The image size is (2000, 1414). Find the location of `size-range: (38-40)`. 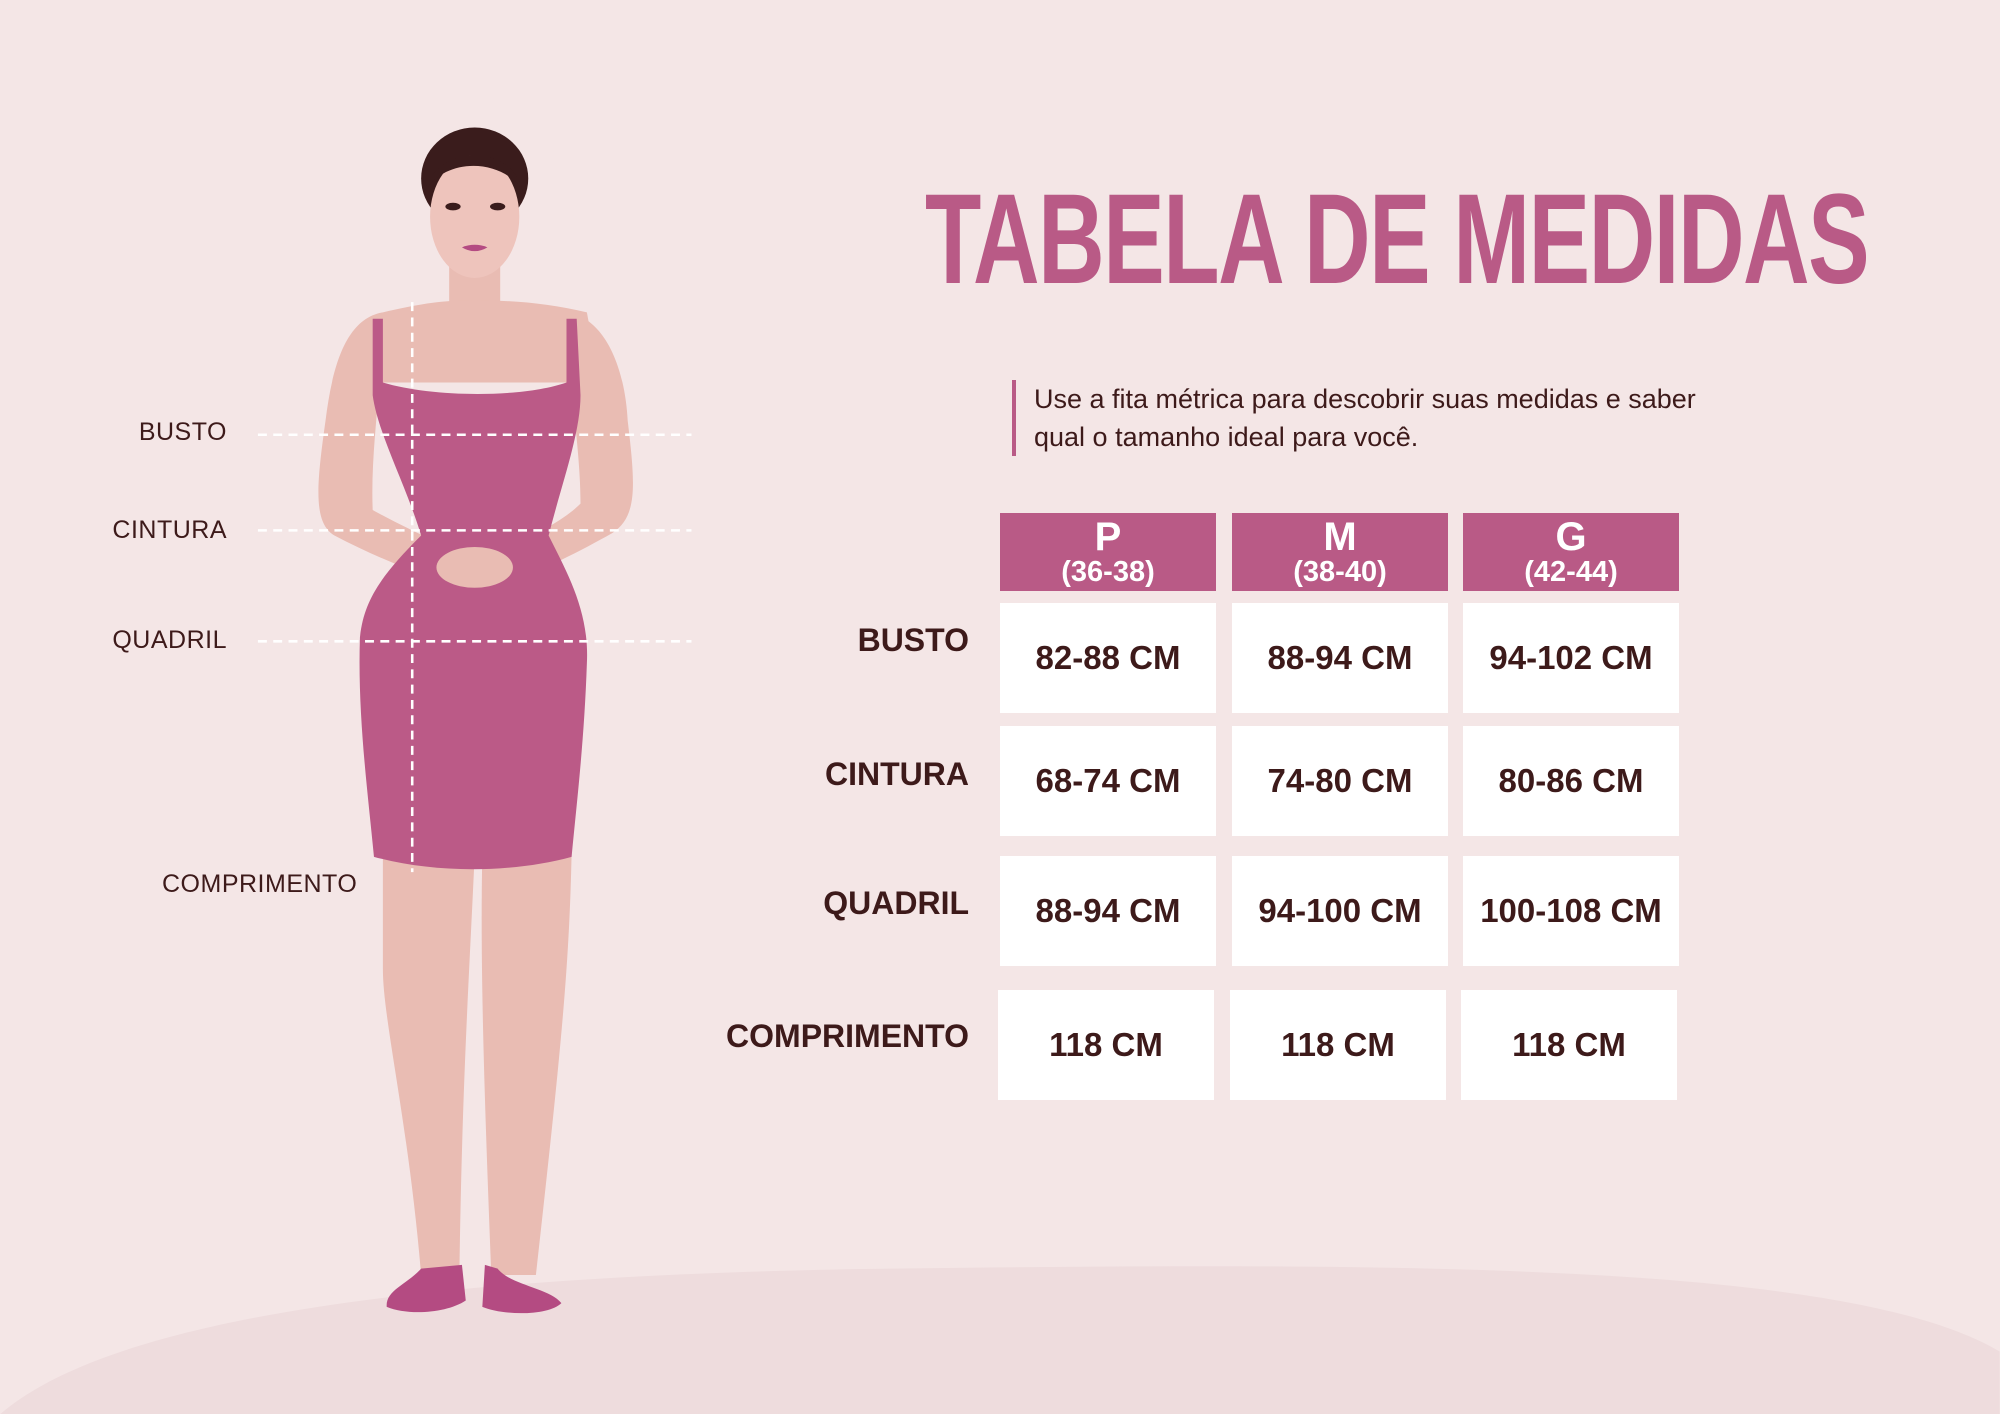

size-range: (38-40) is located at coordinates (1340, 572).